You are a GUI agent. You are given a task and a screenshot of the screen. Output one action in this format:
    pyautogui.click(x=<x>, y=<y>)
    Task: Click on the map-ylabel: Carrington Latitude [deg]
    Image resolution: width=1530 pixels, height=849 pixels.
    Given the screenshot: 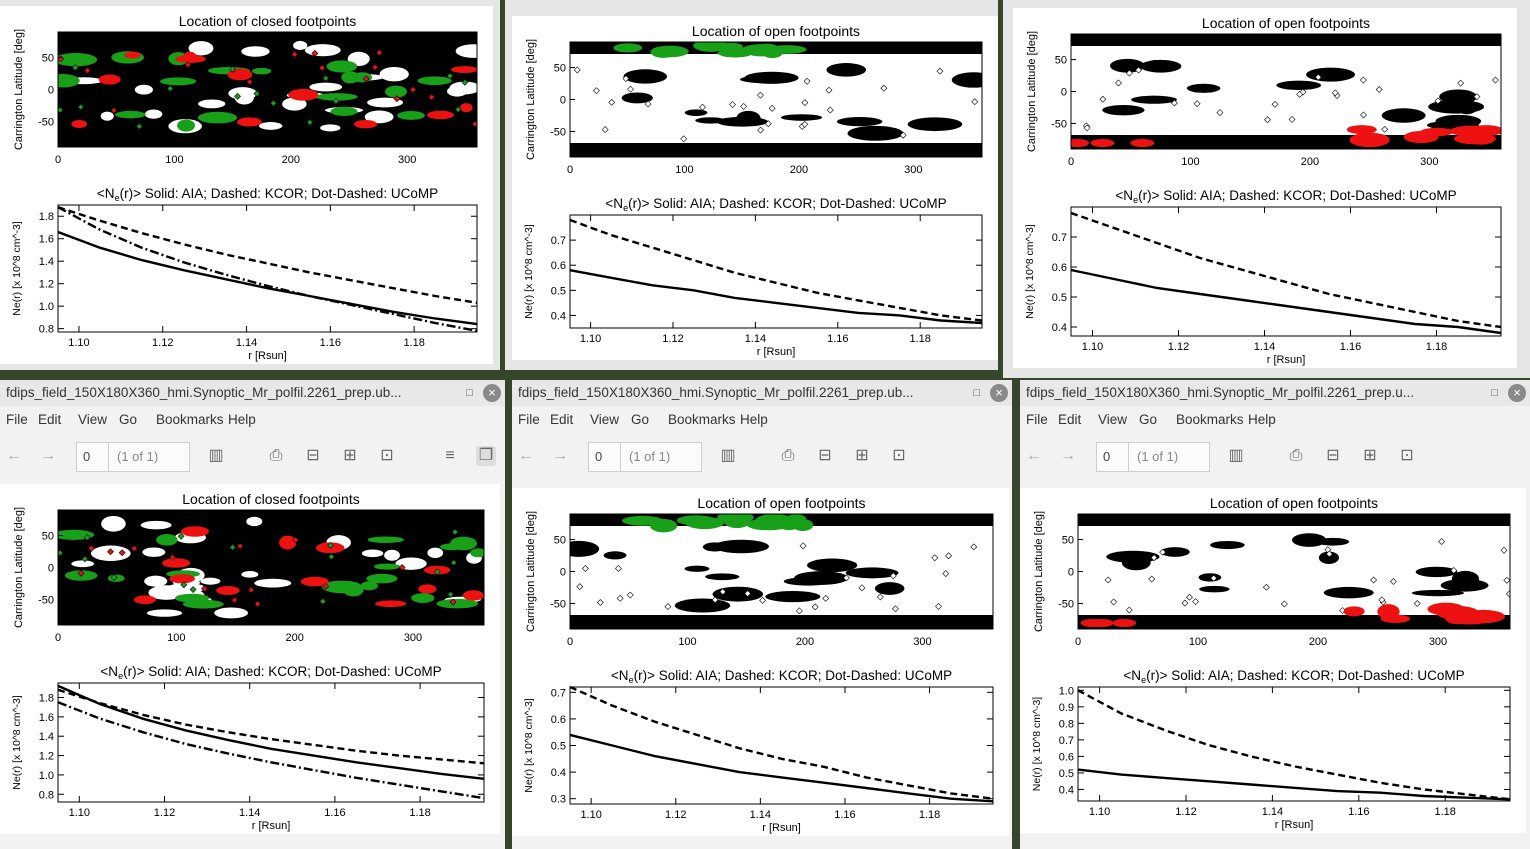 What is the action you would take?
    pyautogui.click(x=531, y=99)
    